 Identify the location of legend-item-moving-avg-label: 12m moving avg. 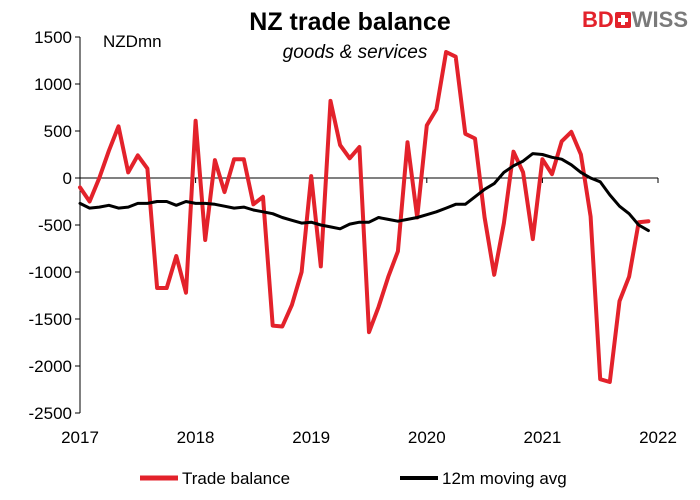
(504, 478).